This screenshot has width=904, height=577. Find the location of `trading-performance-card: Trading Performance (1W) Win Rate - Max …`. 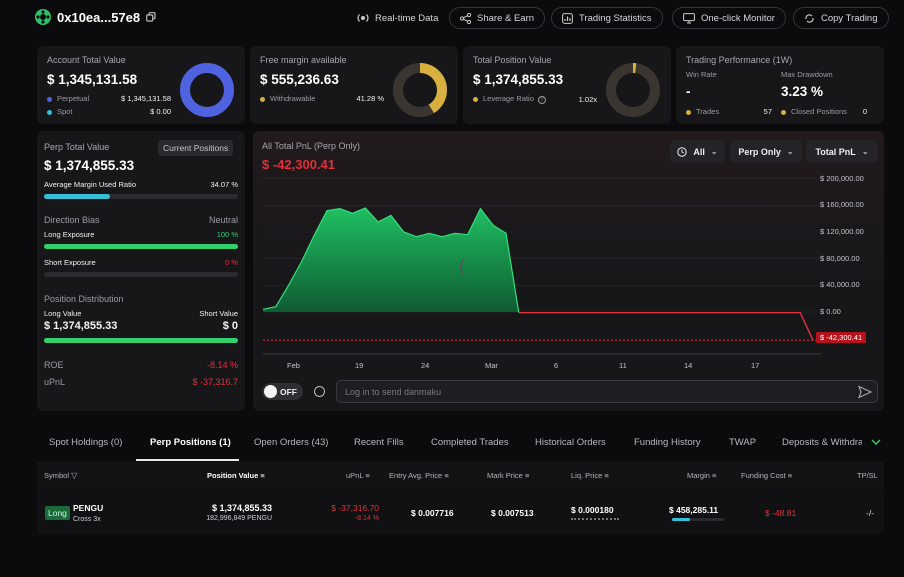

trading-performance-card: Trading Performance (1W) Win Rate - Max … is located at coordinates (780, 85).